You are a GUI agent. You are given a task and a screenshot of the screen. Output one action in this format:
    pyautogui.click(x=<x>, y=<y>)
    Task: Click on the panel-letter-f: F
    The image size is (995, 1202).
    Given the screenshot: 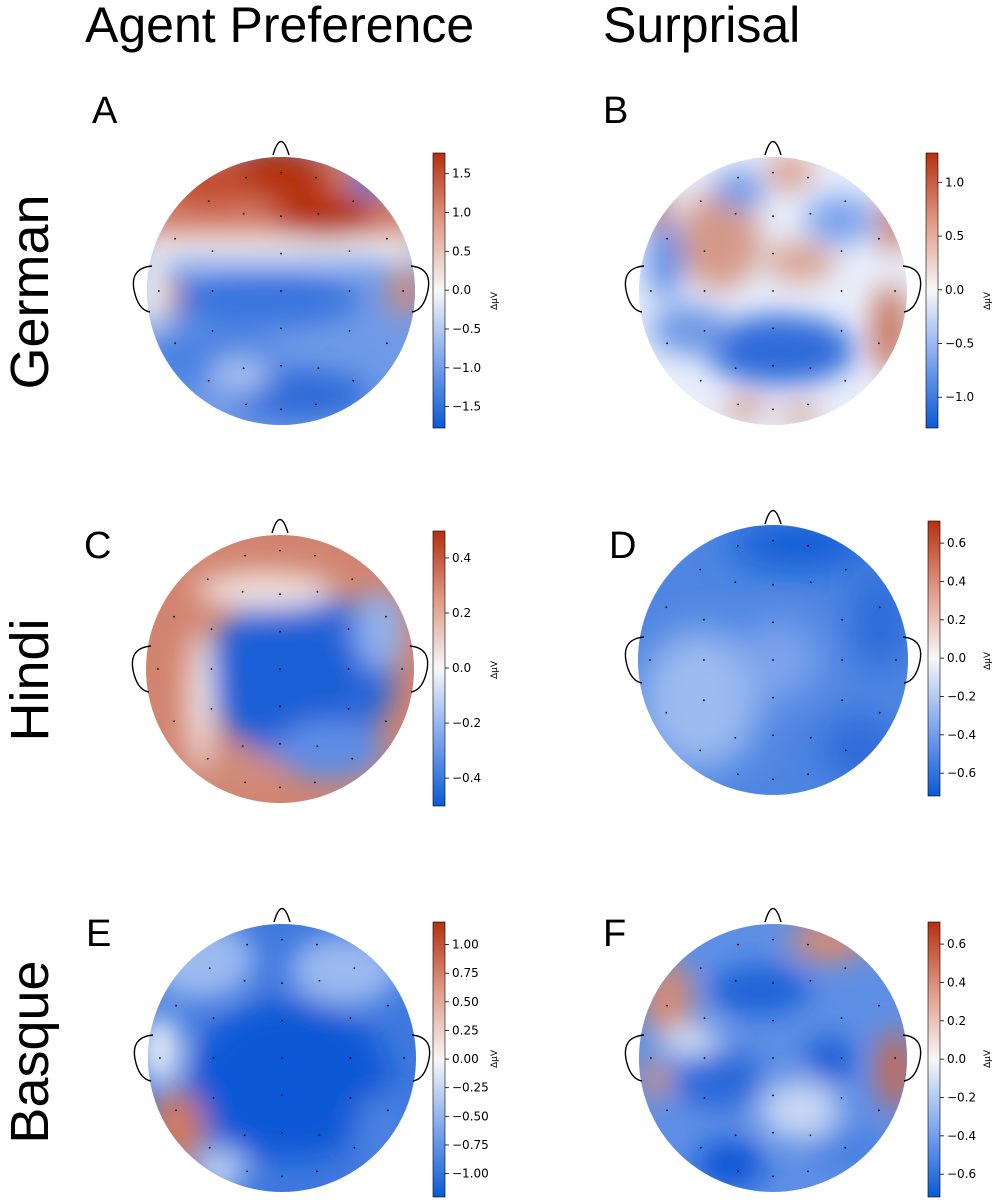 What is the action you would take?
    pyautogui.click(x=615, y=934)
    